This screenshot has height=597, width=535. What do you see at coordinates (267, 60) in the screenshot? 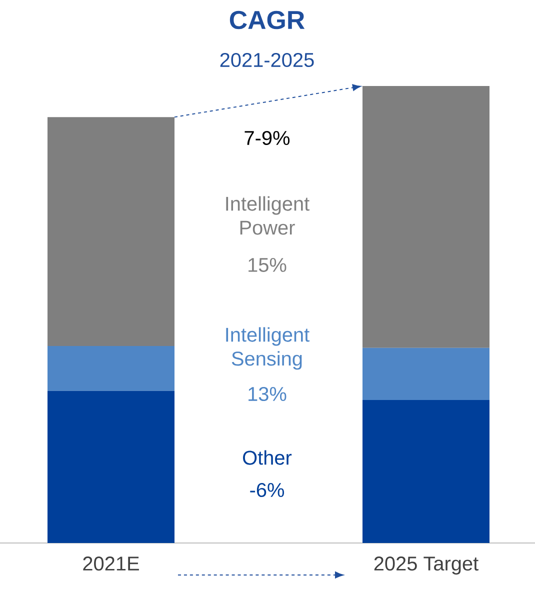
I see `chart-subtitle: 2021-2025` at bounding box center [267, 60].